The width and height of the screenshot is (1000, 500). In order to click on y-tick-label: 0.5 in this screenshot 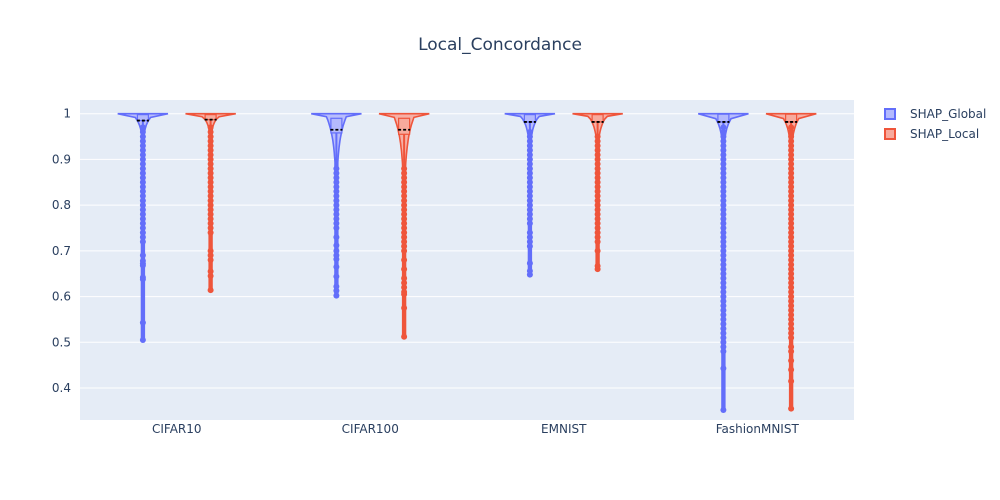, I will do `click(61, 342)`.